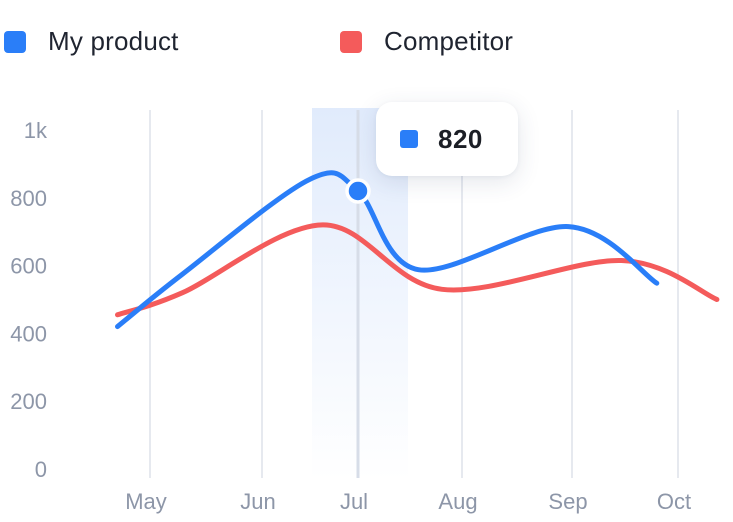 The height and width of the screenshot is (522, 733). Describe the element at coordinates (351, 41) in the screenshot. I see `legend-swatch-competitor` at that location.